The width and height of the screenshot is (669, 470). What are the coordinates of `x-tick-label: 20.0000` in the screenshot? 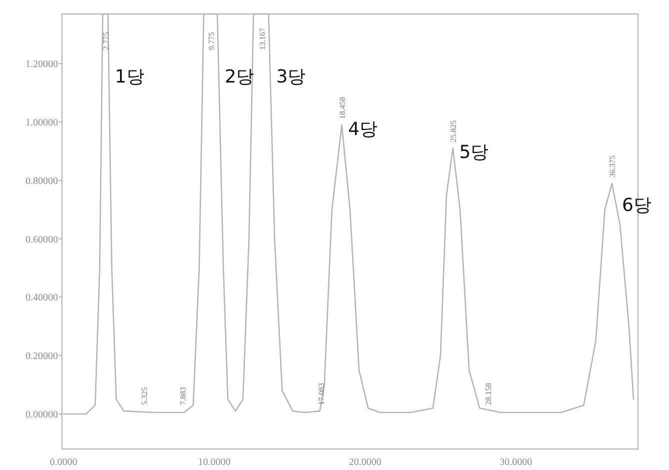 It's located at (365, 462).